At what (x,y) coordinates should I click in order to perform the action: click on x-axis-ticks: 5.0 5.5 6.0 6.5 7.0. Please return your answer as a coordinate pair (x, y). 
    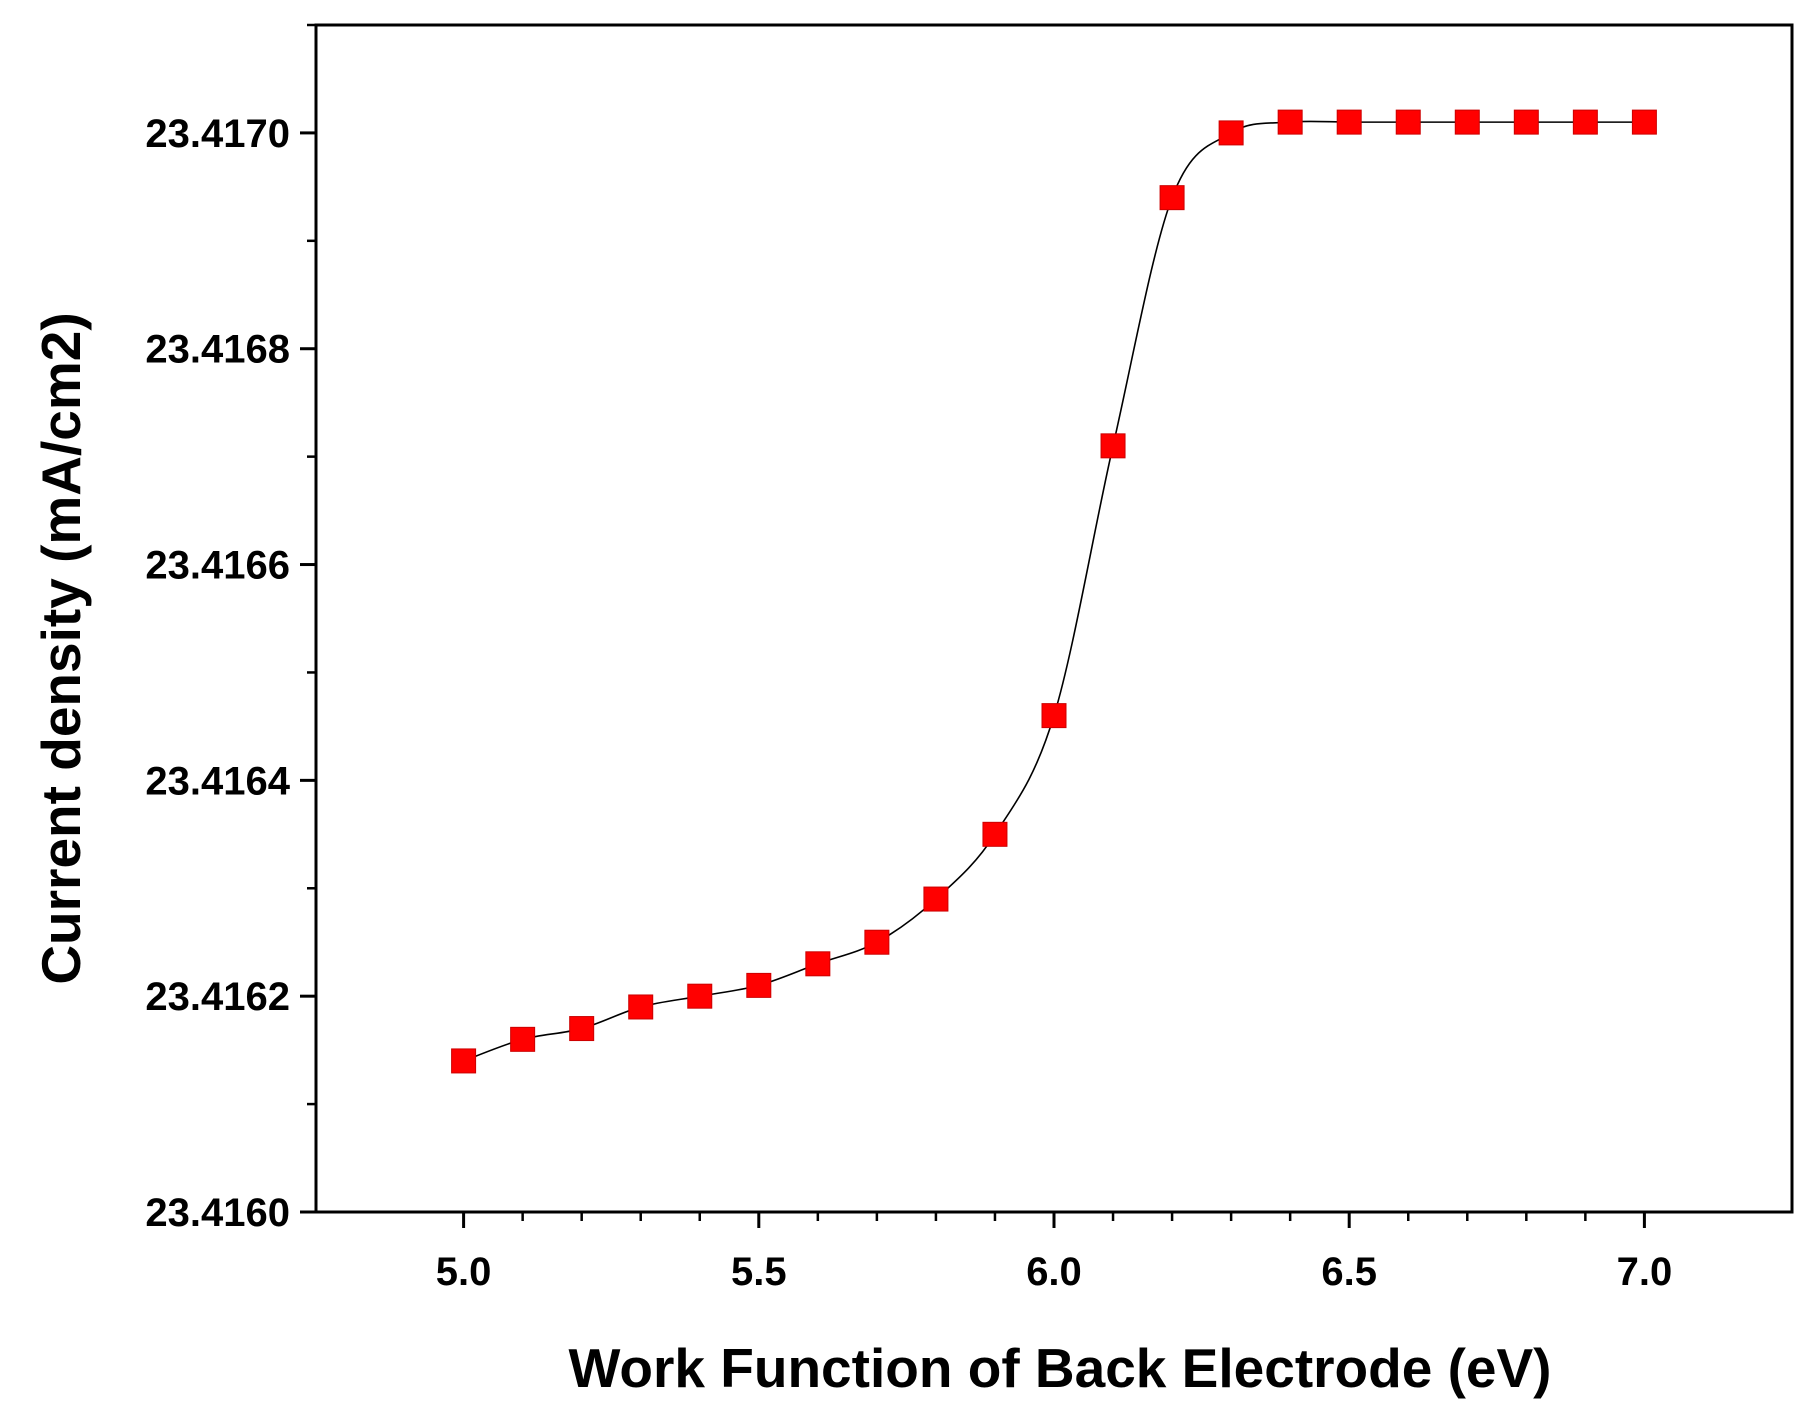
    Looking at the image, I should click on (1054, 1253).